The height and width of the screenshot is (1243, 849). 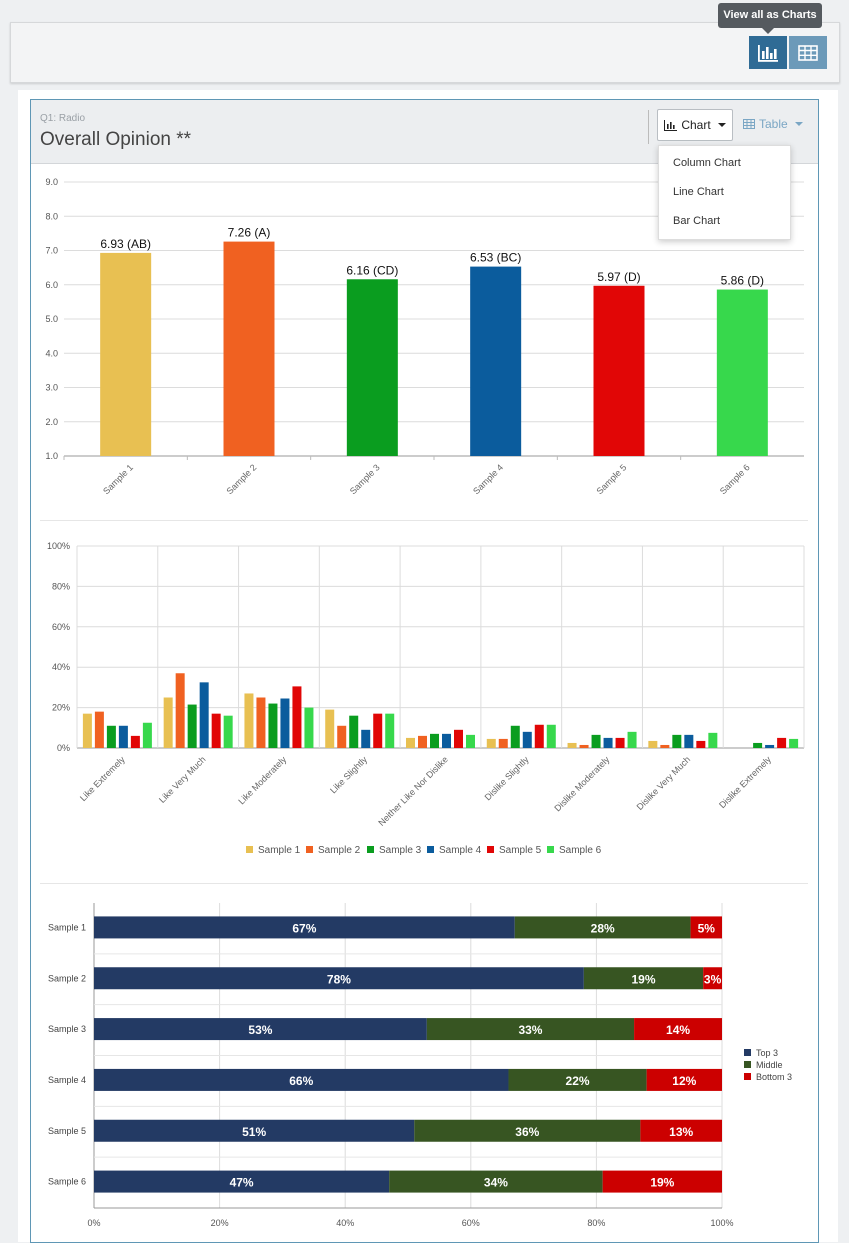 What do you see at coordinates (51, 353) in the screenshot?
I see `y-tick-label: 4.0` at bounding box center [51, 353].